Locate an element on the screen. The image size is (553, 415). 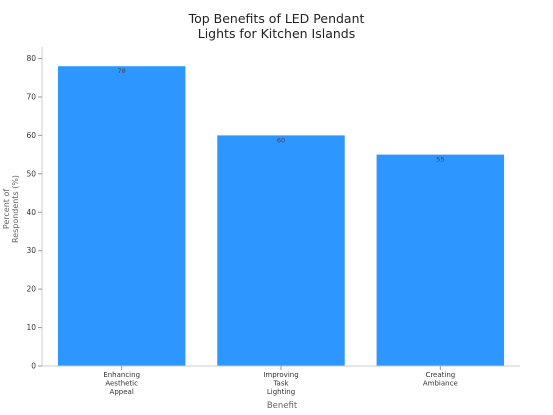
x-tick-label-line: Task is located at coordinates (280, 384).